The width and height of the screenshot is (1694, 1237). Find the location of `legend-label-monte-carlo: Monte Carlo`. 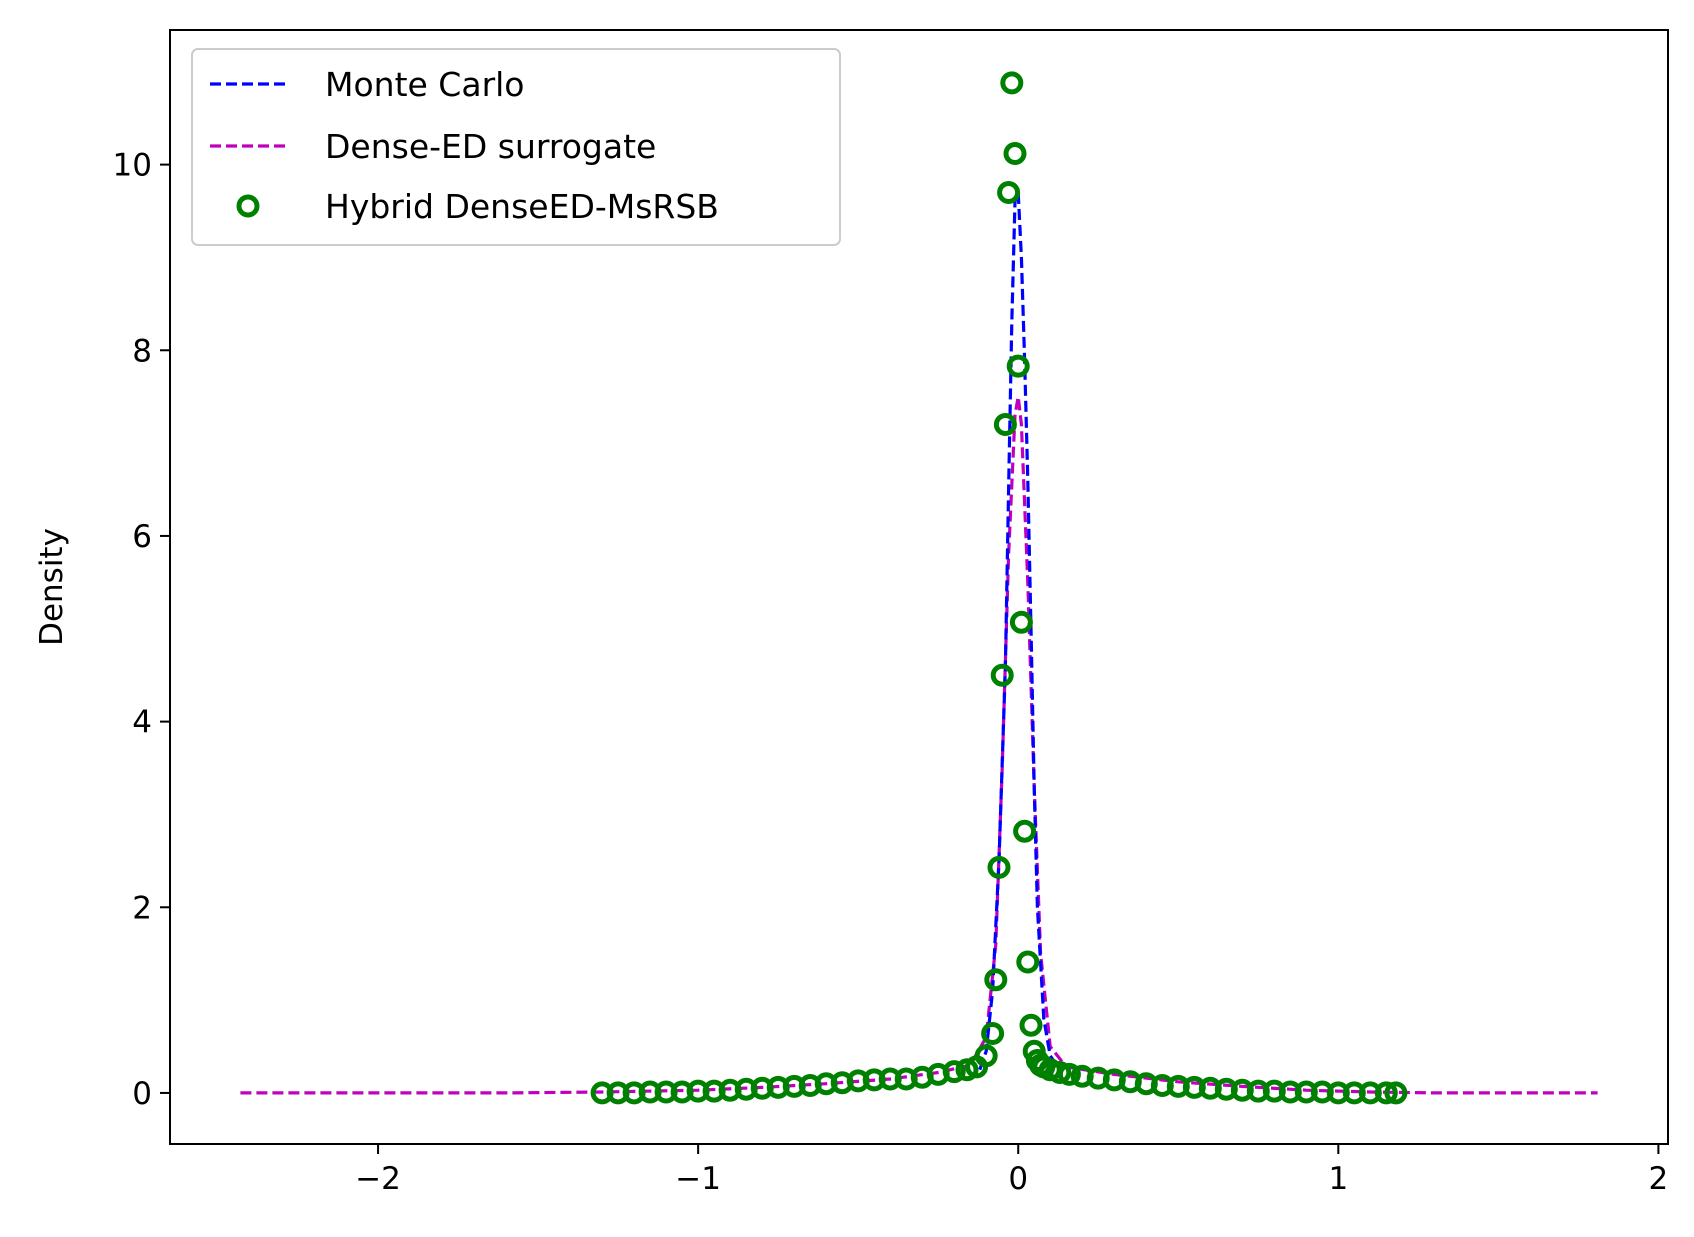

legend-label-monte-carlo: Monte Carlo is located at coordinates (425, 84).